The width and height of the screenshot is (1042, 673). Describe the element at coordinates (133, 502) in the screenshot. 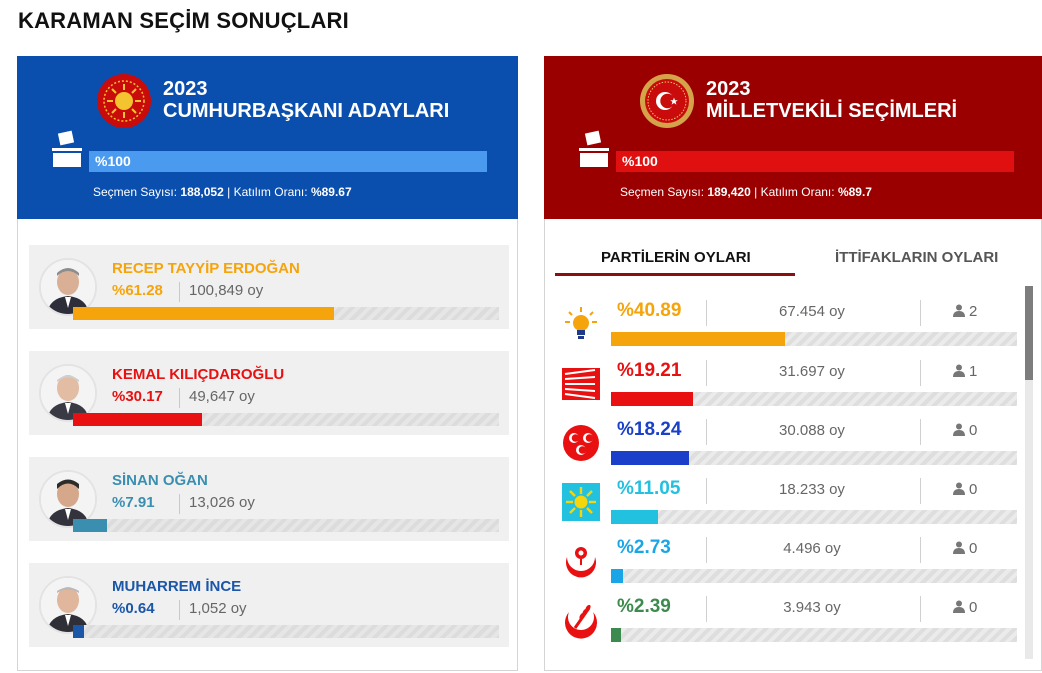

I see `candidate-percent: %7.91` at that location.